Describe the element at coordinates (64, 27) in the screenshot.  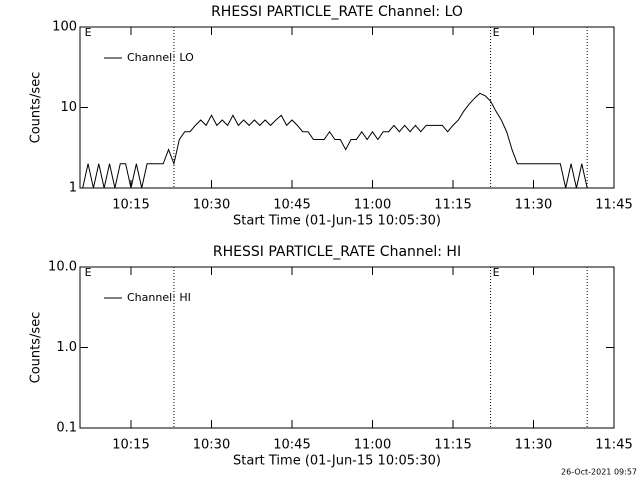
I see `y-tick-label: 100` at that location.